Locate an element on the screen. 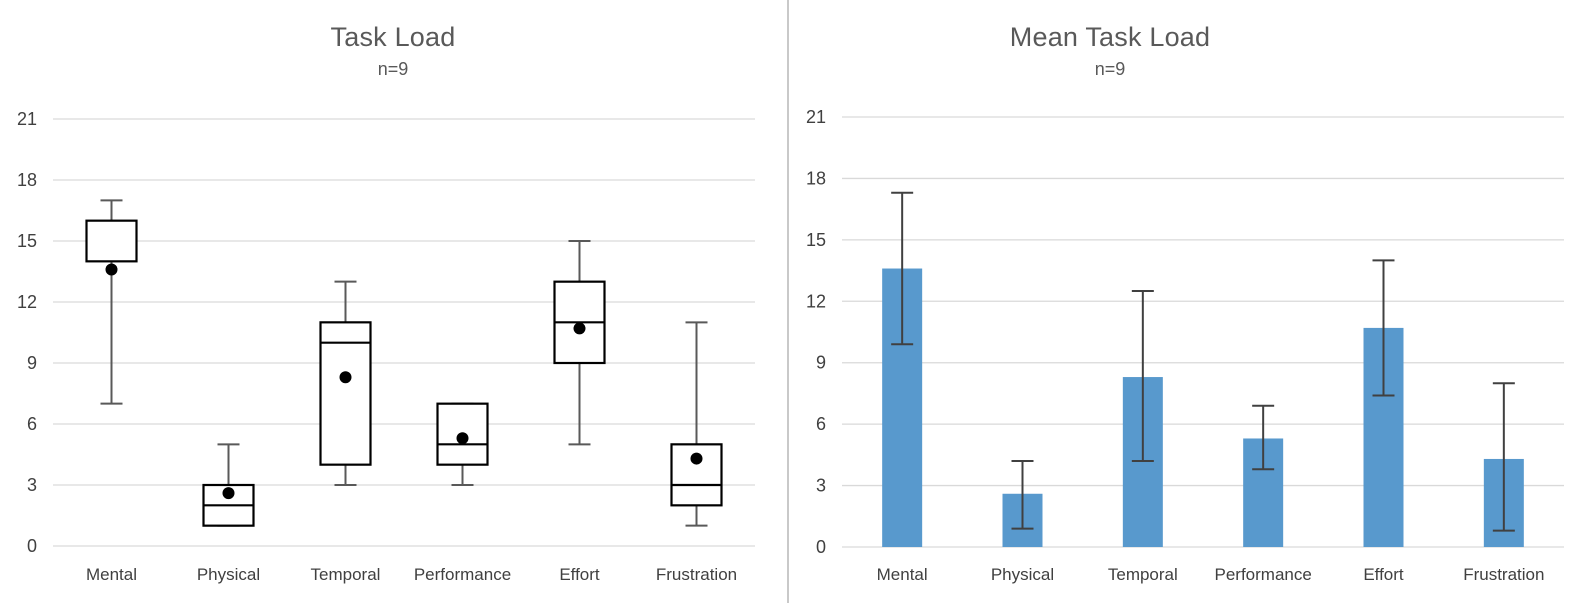 This screenshot has height=603, width=1586. boxplot-temporal is located at coordinates (345, 383).